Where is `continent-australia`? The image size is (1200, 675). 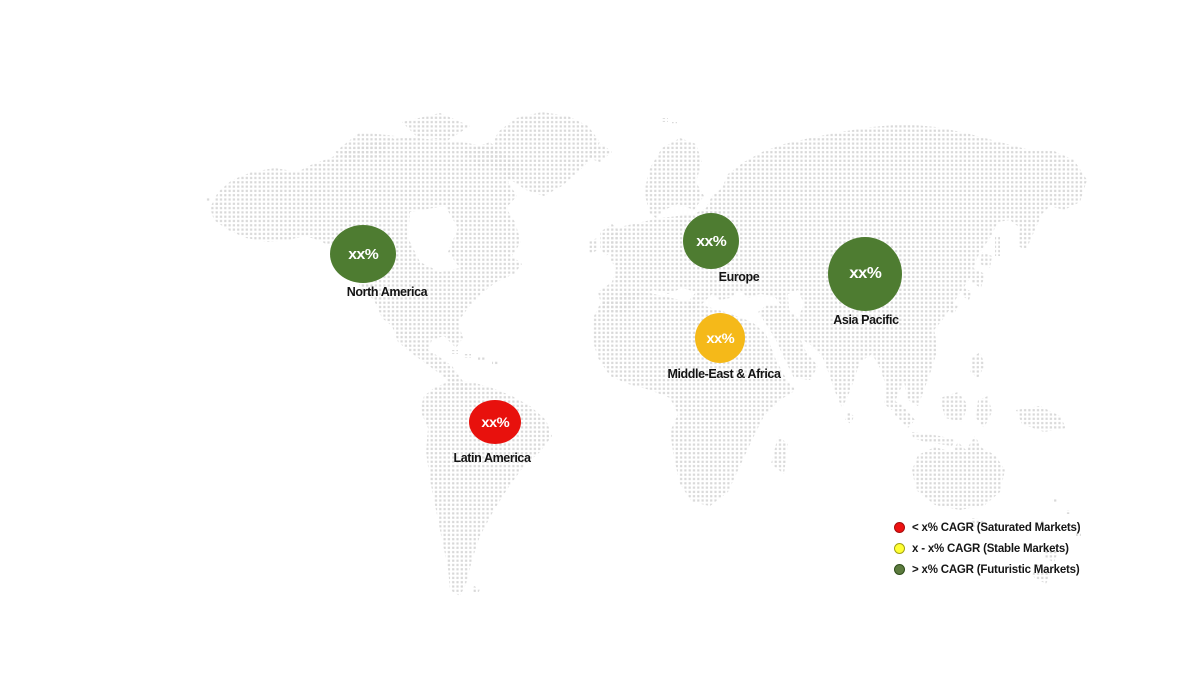
continent-australia is located at coordinates (958, 482).